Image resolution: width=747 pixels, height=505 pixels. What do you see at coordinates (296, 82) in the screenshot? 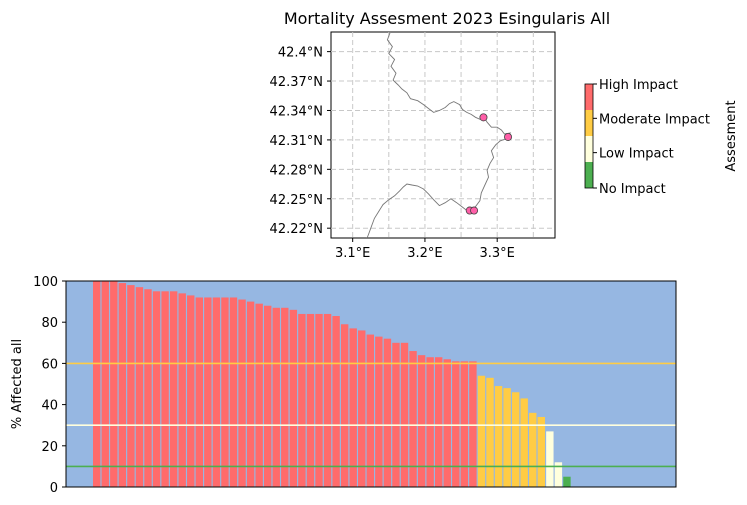
I see `map-y-tick-label: 42.37°N` at bounding box center [296, 82].